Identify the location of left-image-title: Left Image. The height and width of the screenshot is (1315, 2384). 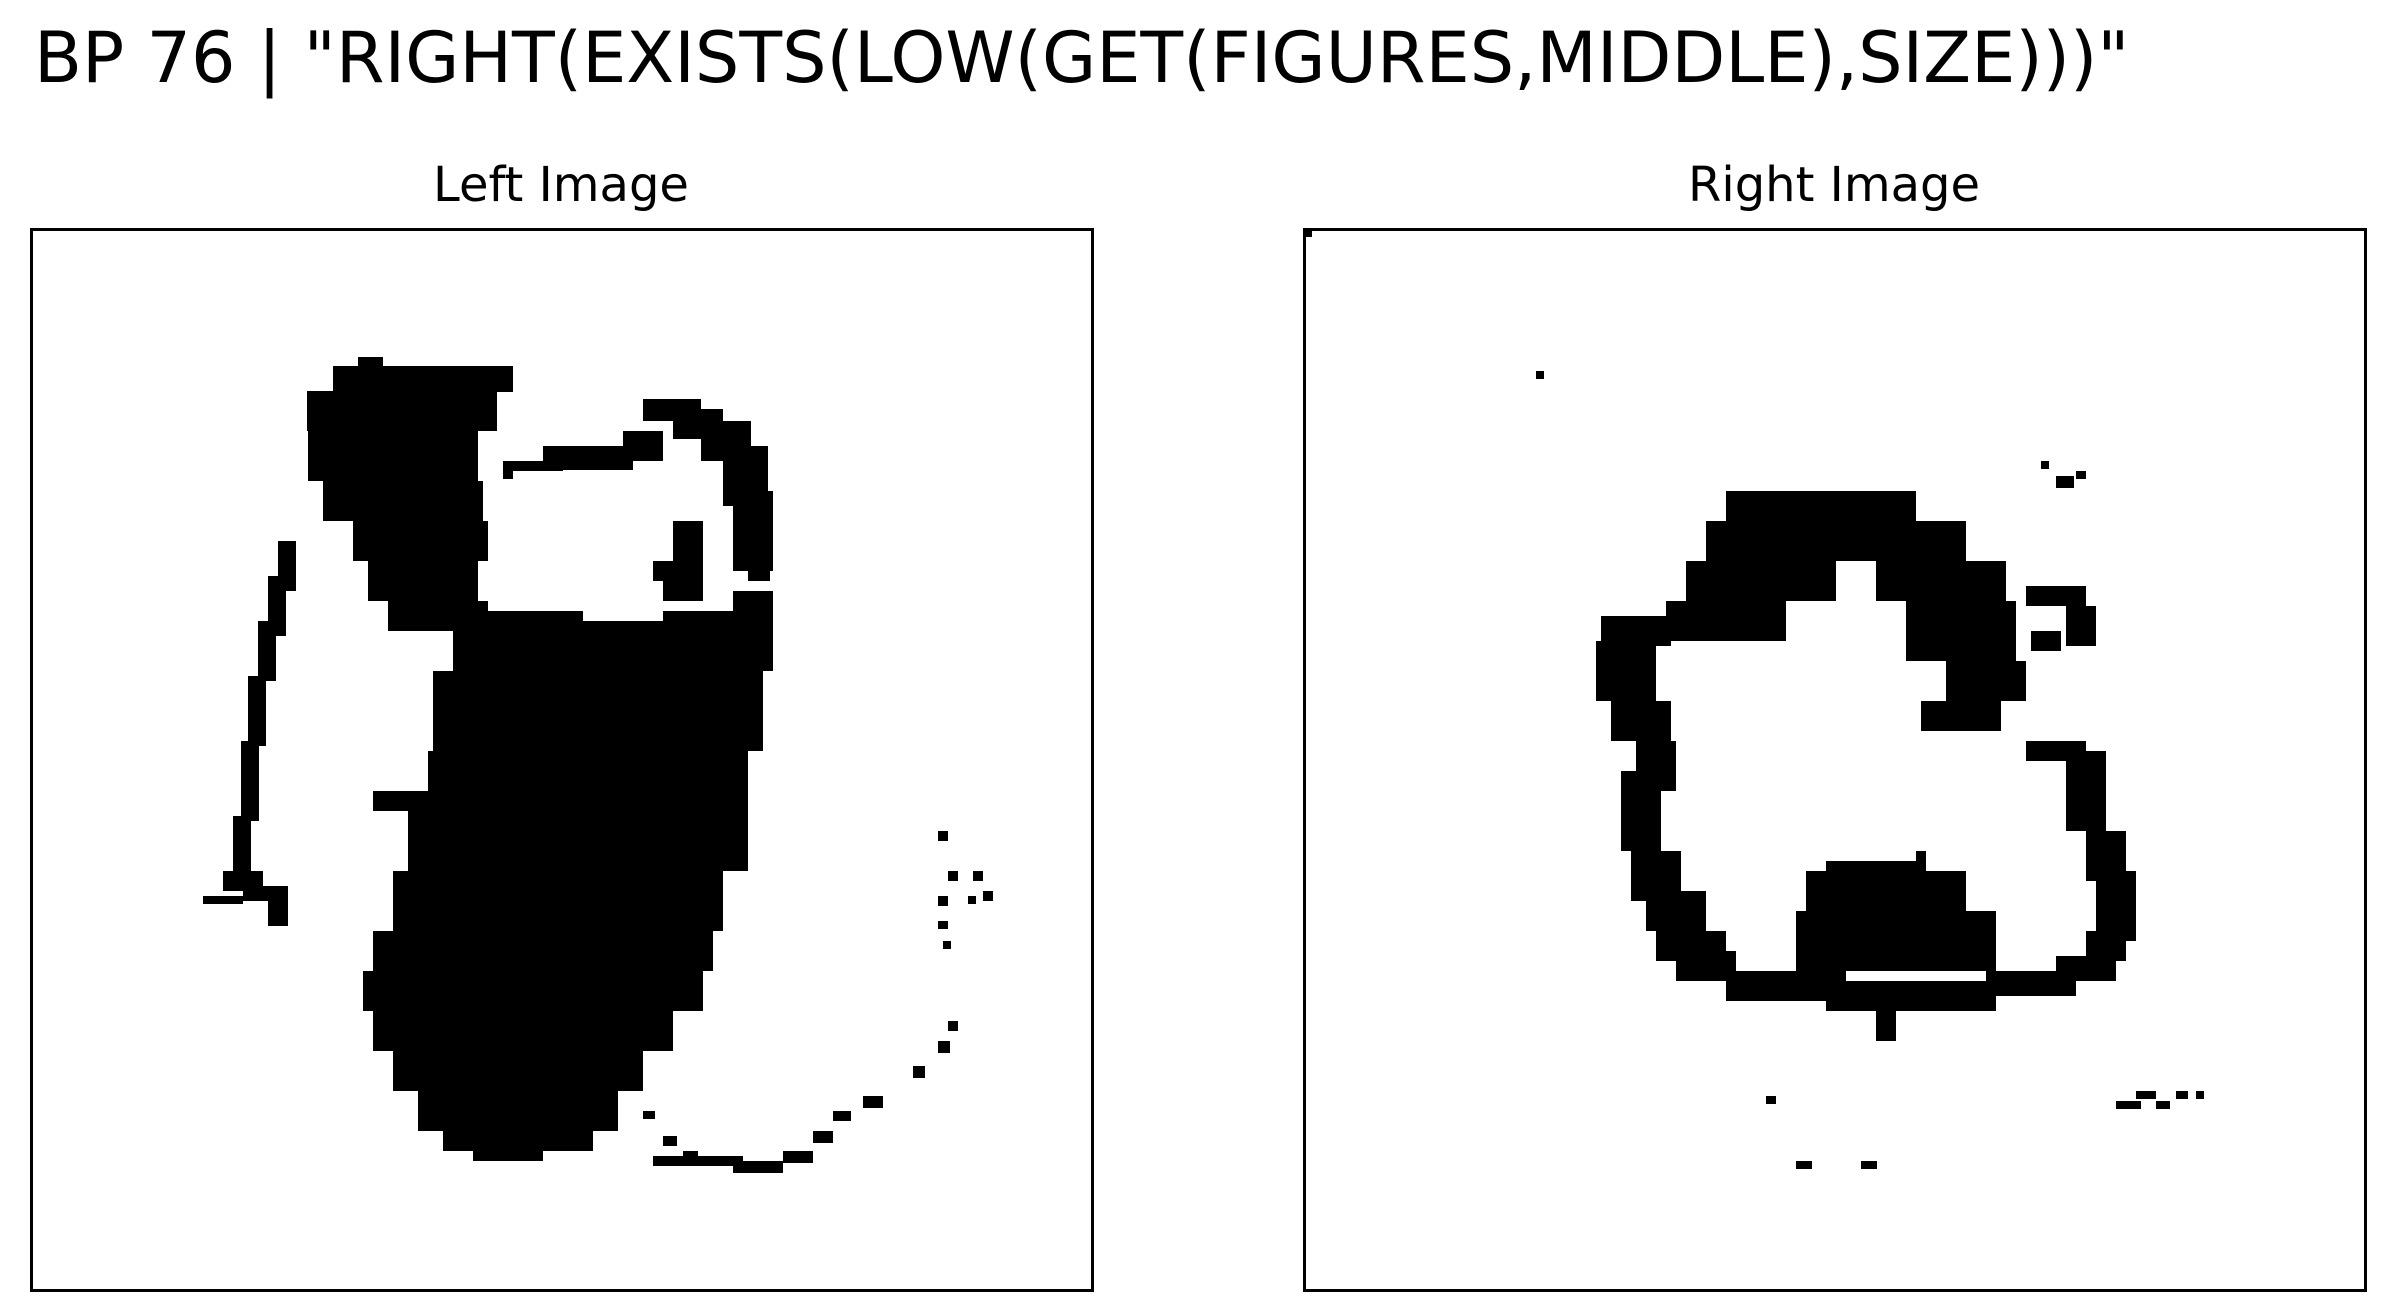
(561, 185).